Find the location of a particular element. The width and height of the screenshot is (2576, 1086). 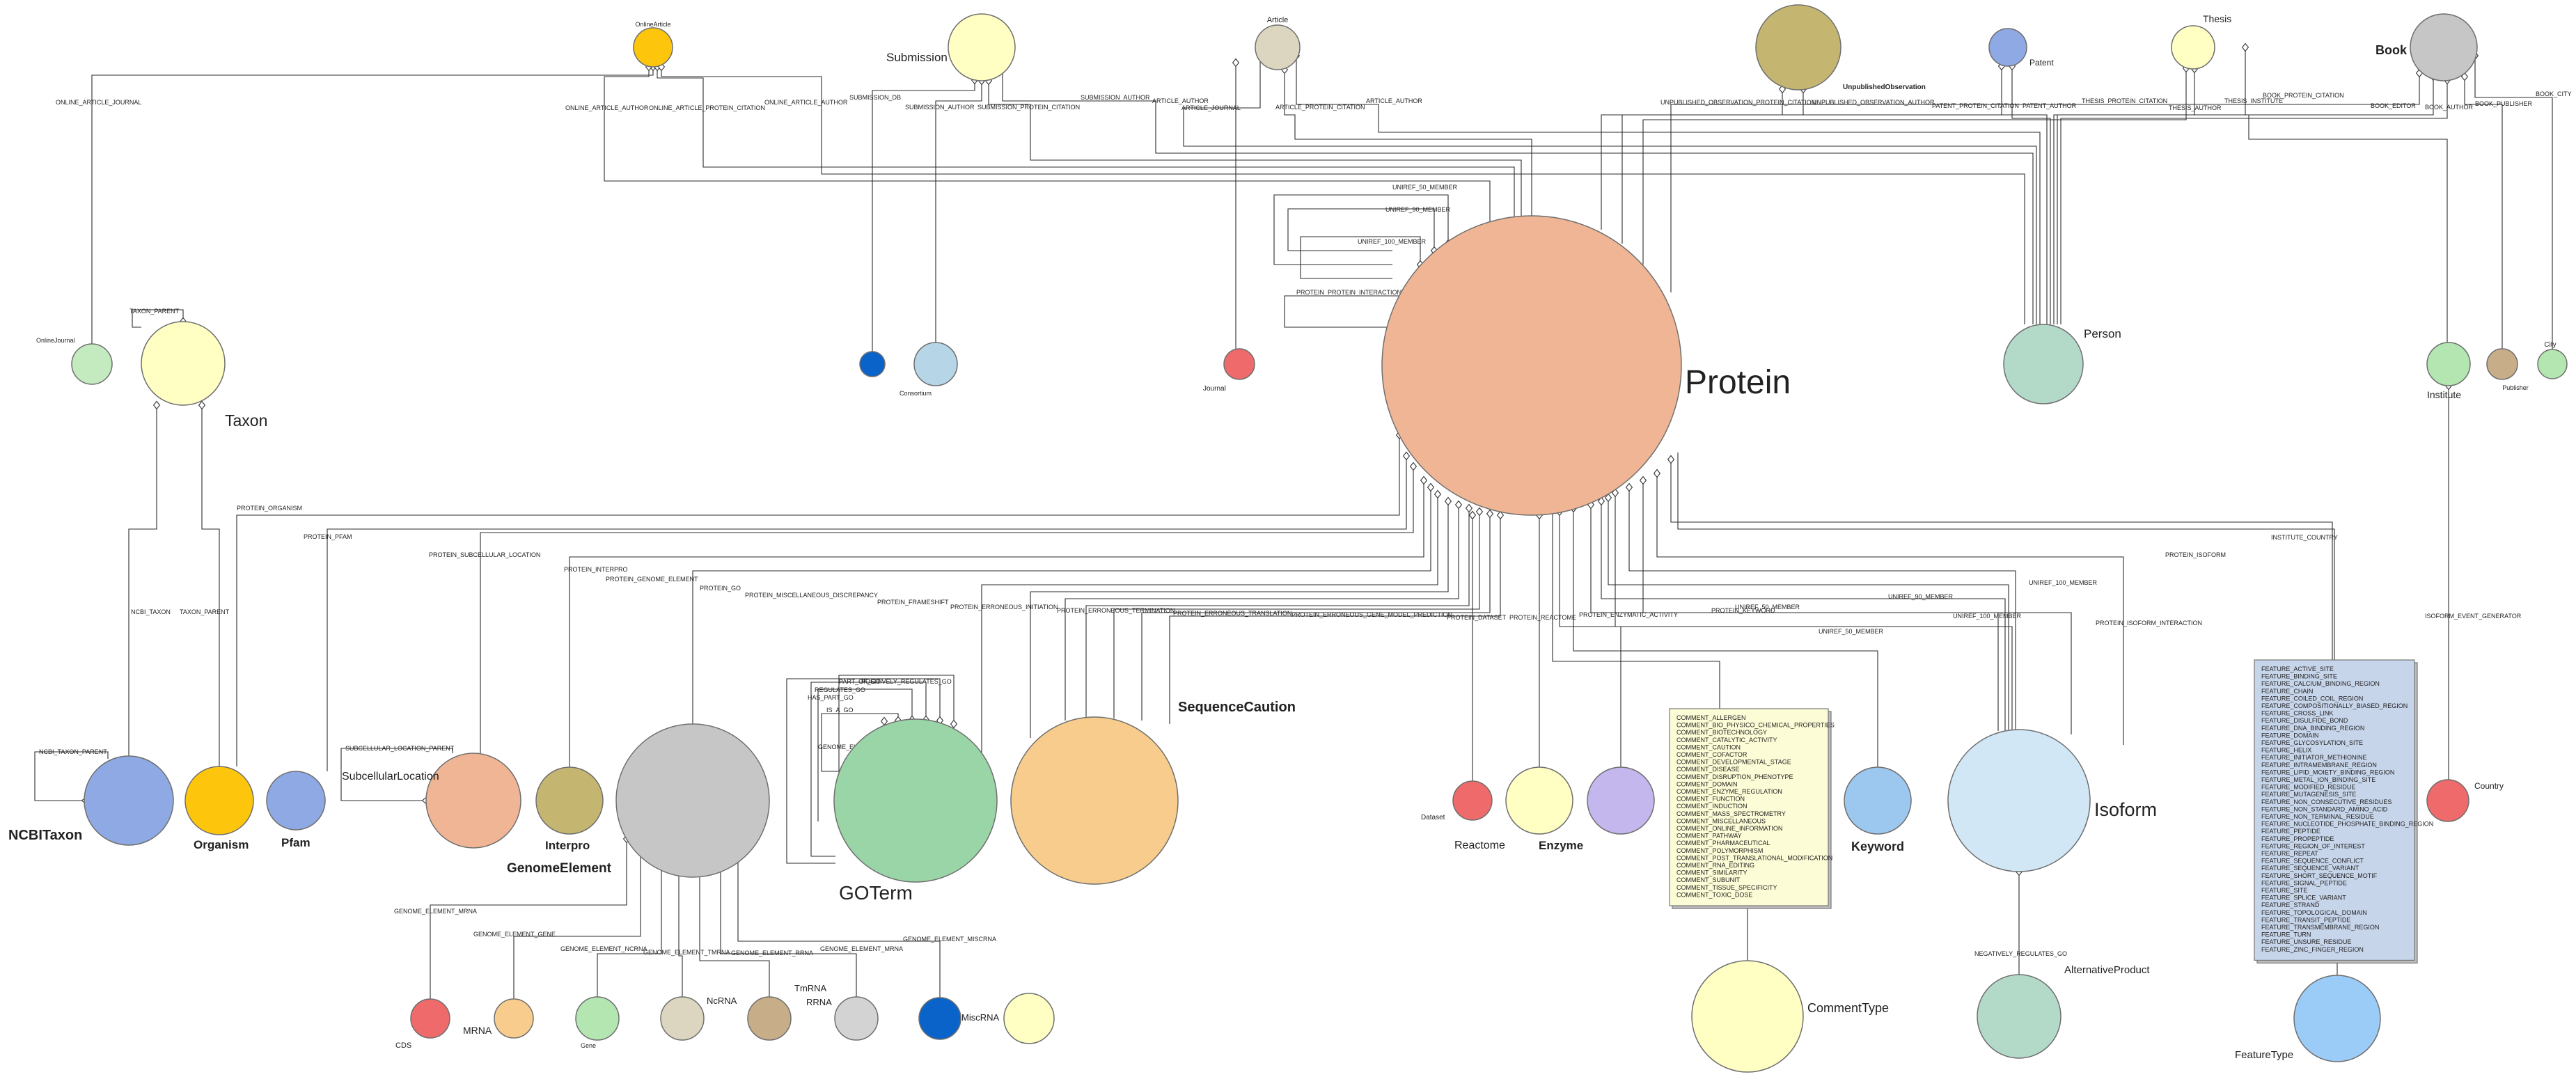

node-db is located at coordinates (872, 364).